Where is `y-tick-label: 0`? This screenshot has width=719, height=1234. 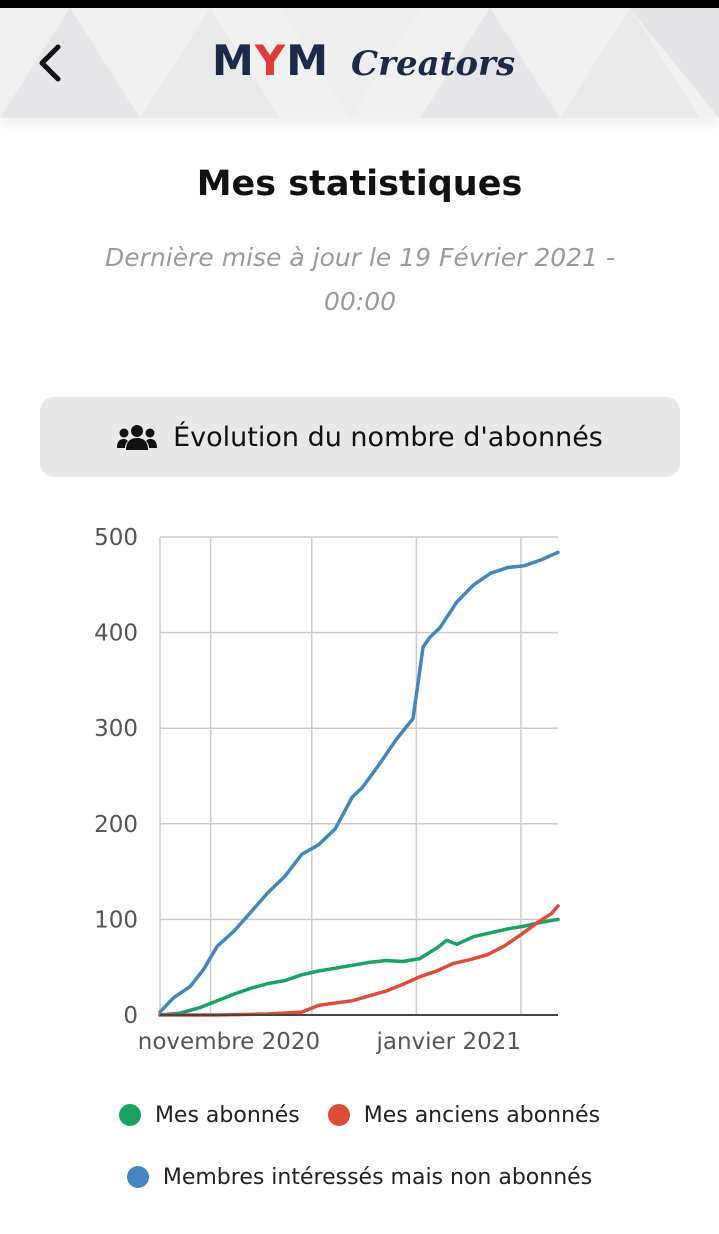
y-tick-label: 0 is located at coordinates (130, 1016).